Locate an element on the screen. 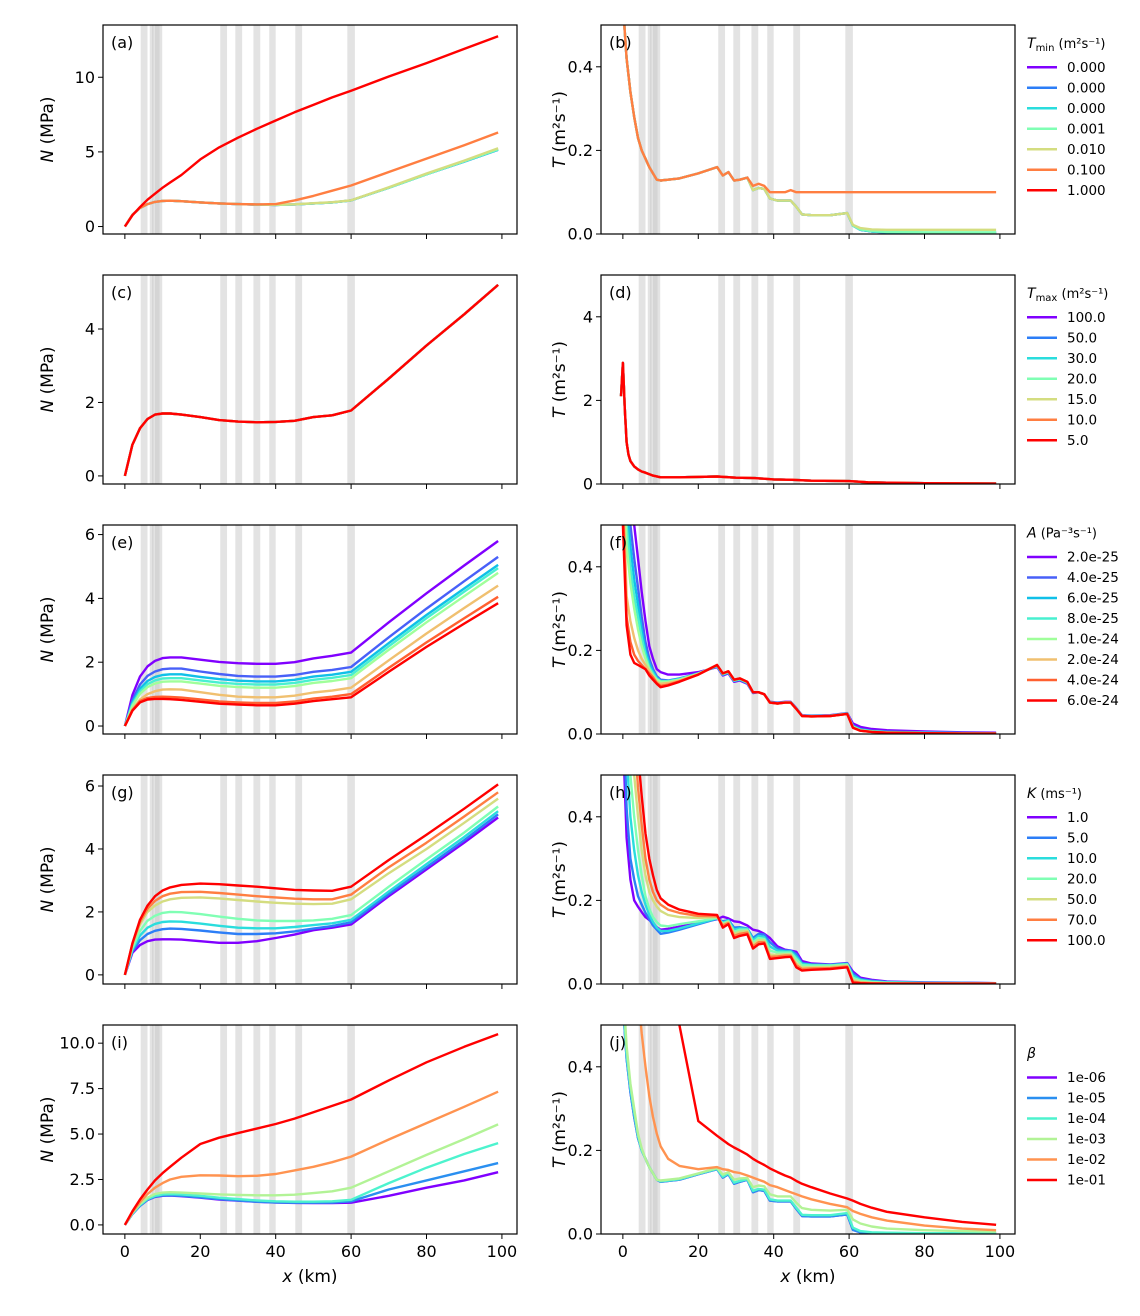  series-line-0.001 is located at coordinates (810, 129).